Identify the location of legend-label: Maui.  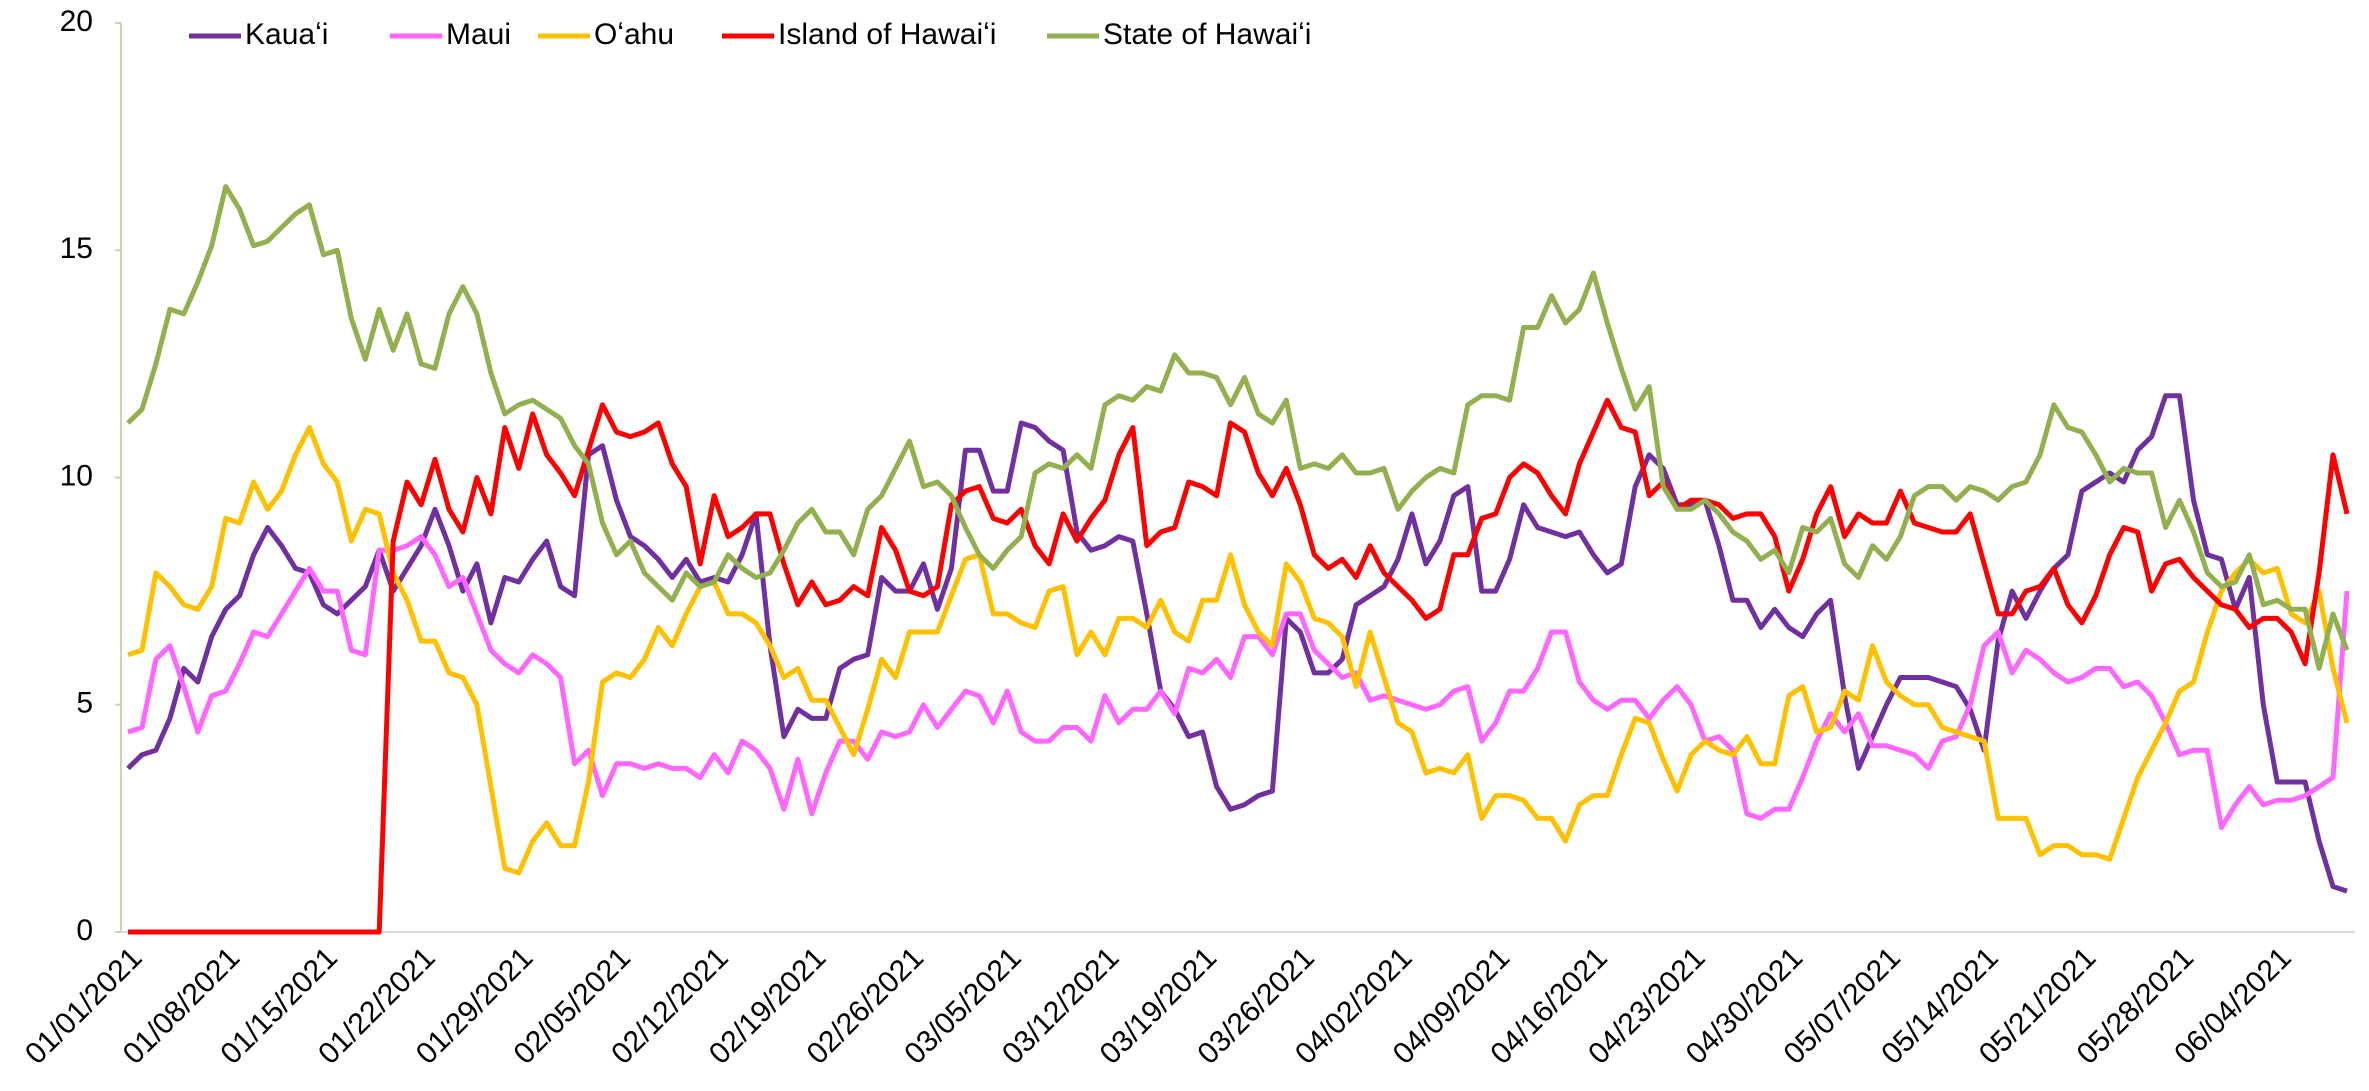
(478, 34).